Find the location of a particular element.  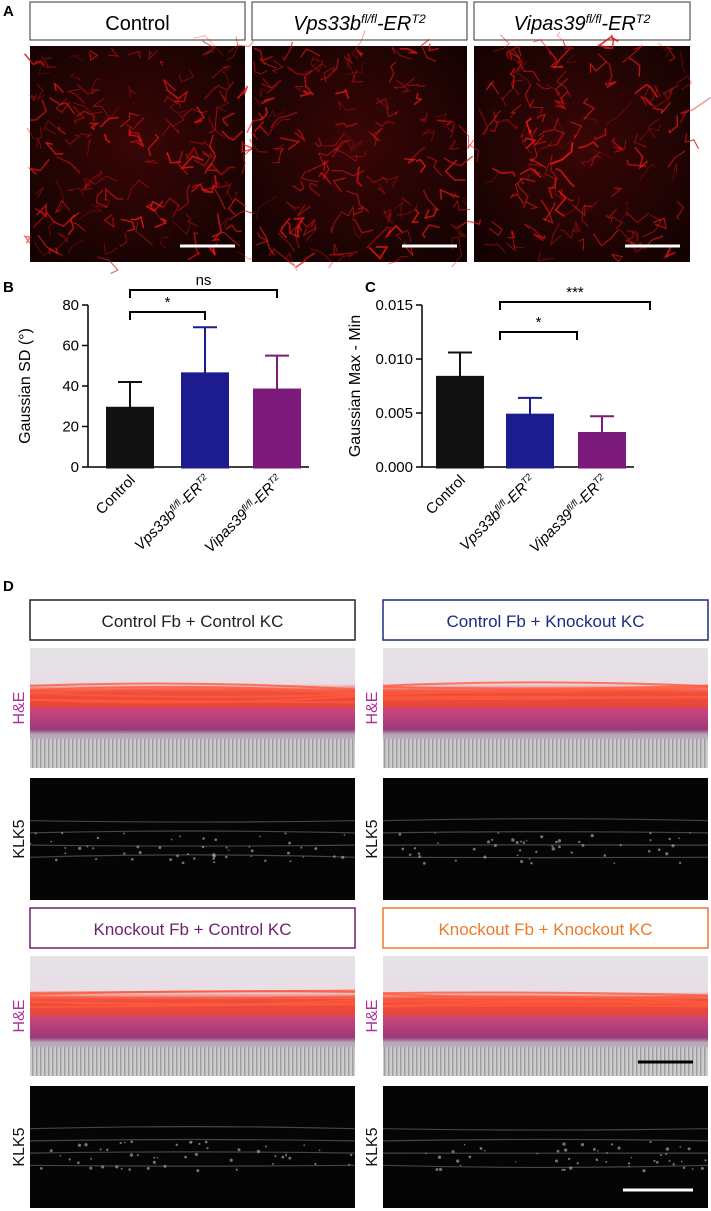

y-tick-label: 80 is located at coordinates (70, 305).